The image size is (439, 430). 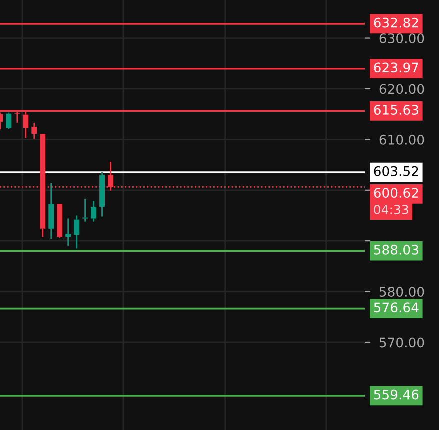 What do you see at coordinates (396, 193) in the screenshot?
I see `ref-line-label: 600.62` at bounding box center [396, 193].